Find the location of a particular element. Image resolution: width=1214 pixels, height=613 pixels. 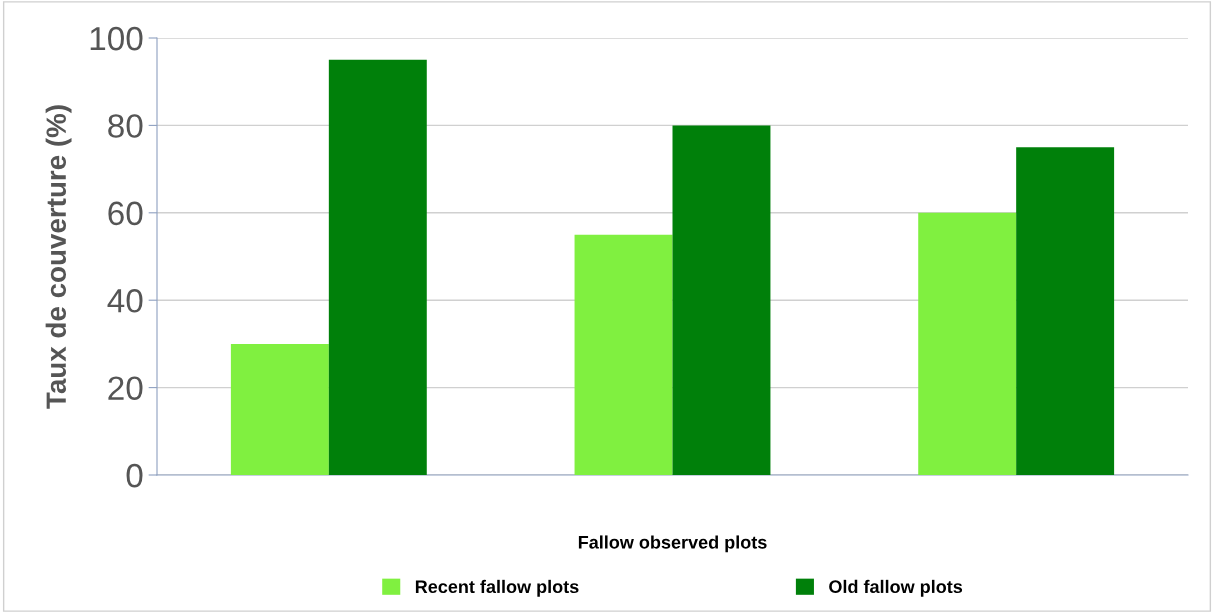

legend-label: Recent fallow plots is located at coordinates (497, 588).